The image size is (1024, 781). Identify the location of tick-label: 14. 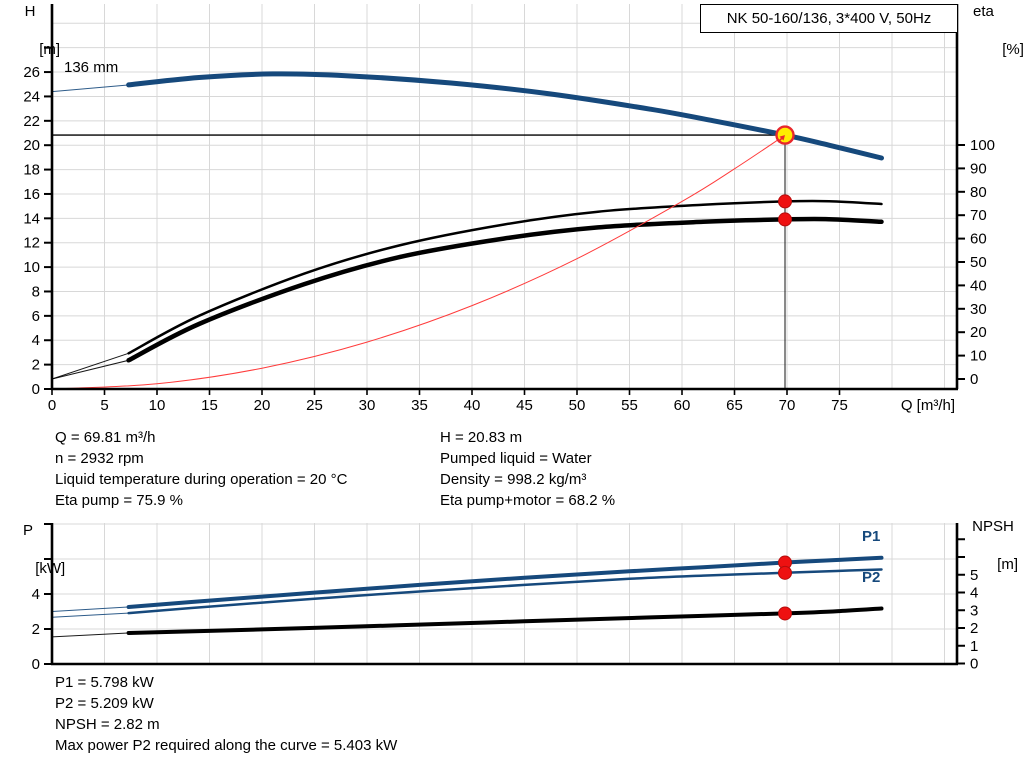
(31, 218).